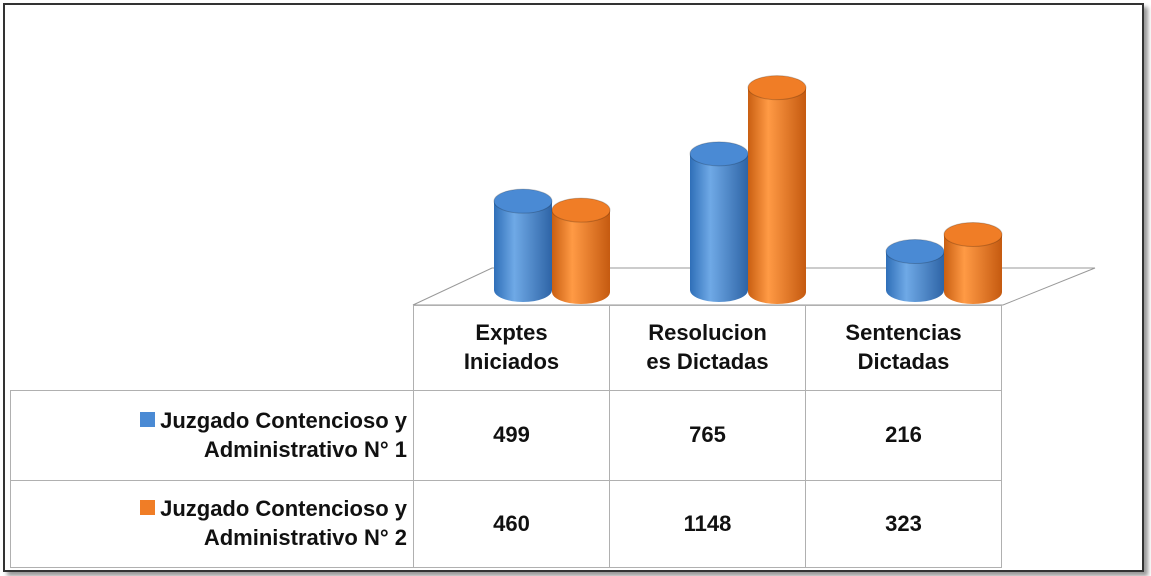  I want to click on table-value: 460, so click(511, 524).